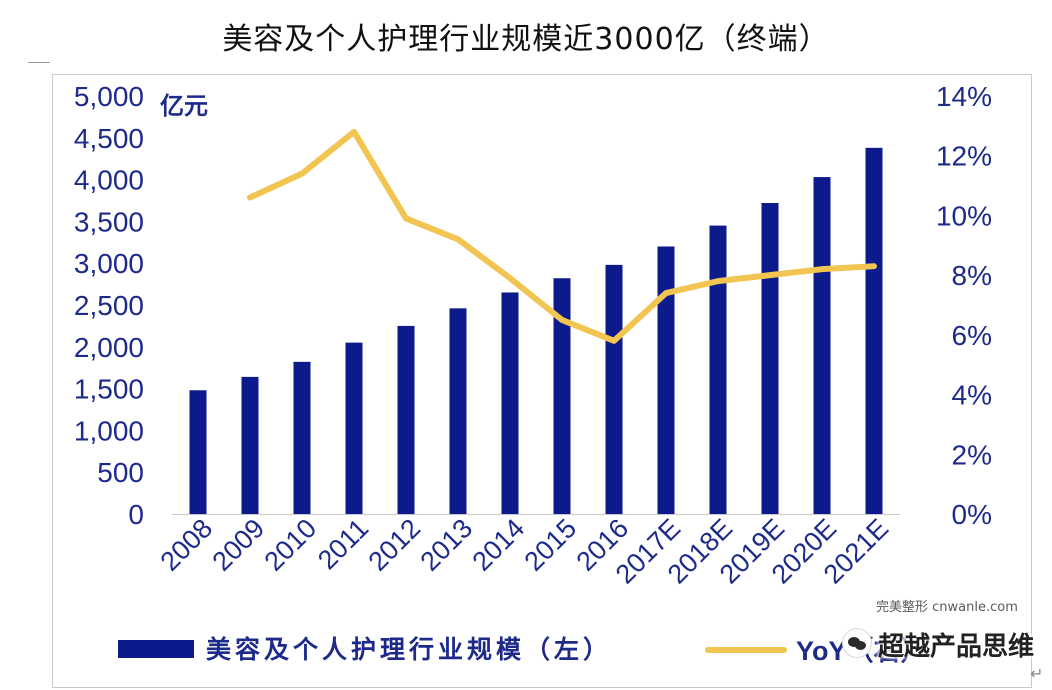 The height and width of the screenshot is (690, 1052). What do you see at coordinates (109, 389) in the screenshot?
I see `y-left-tick-label: 1,500` at bounding box center [109, 389].